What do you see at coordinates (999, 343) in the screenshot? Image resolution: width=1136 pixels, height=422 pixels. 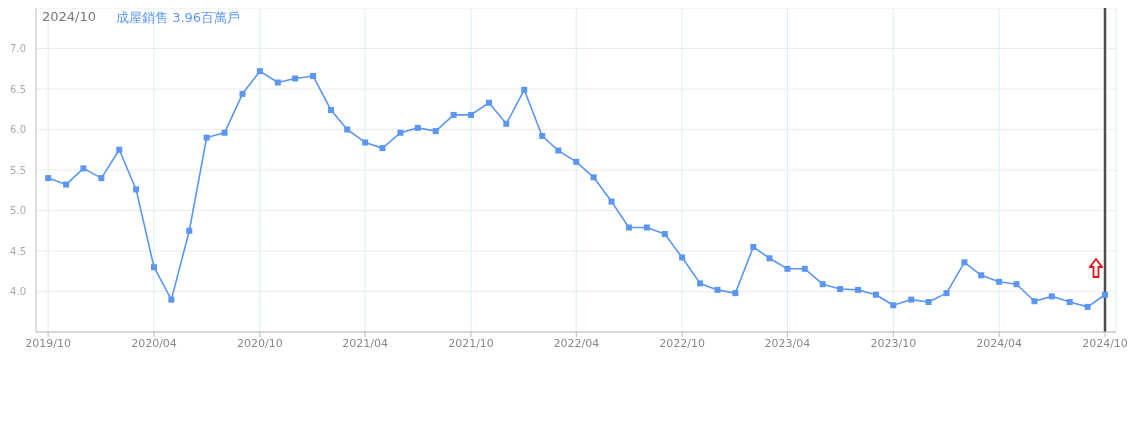 I see `x-tick-label: 2024/04` at bounding box center [999, 343].